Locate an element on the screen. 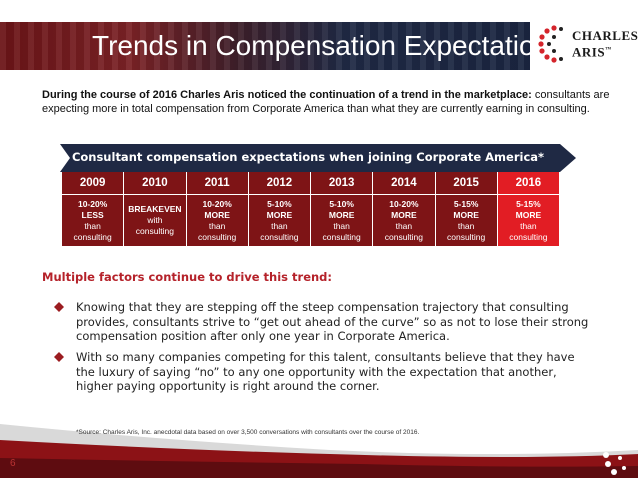 Image resolution: width=638 pixels, height=478 pixels. year-header: 2009 is located at coordinates (93, 183).